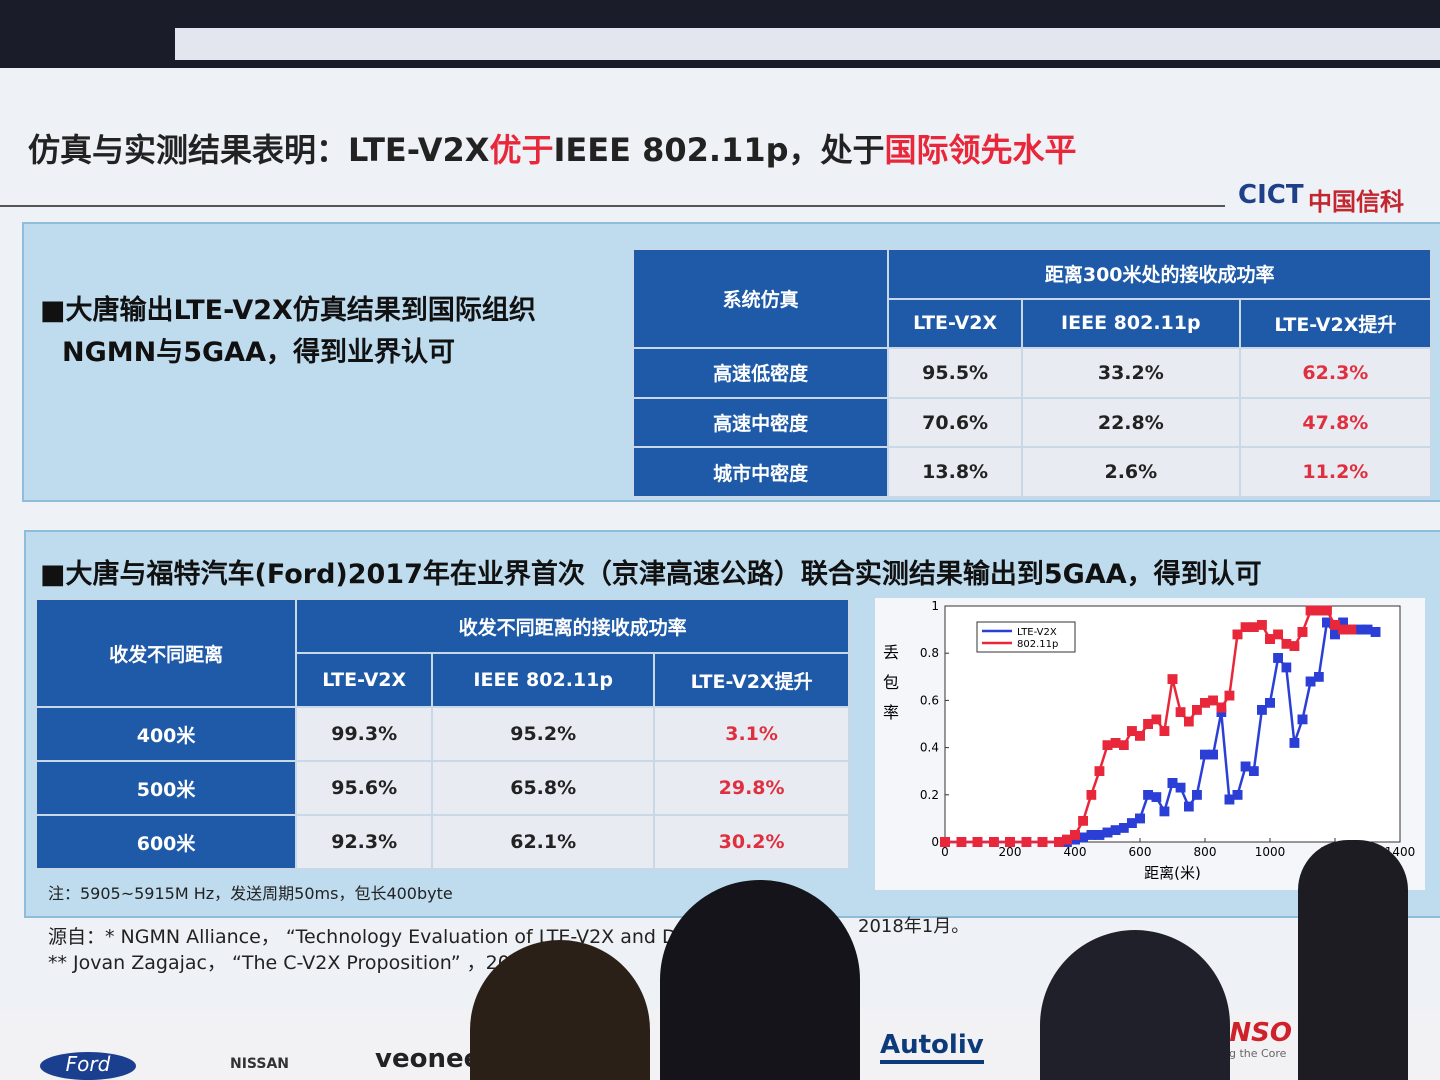  What do you see at coordinates (521, 150) in the screenshot?
I see `title-part: 优于` at bounding box center [521, 150].